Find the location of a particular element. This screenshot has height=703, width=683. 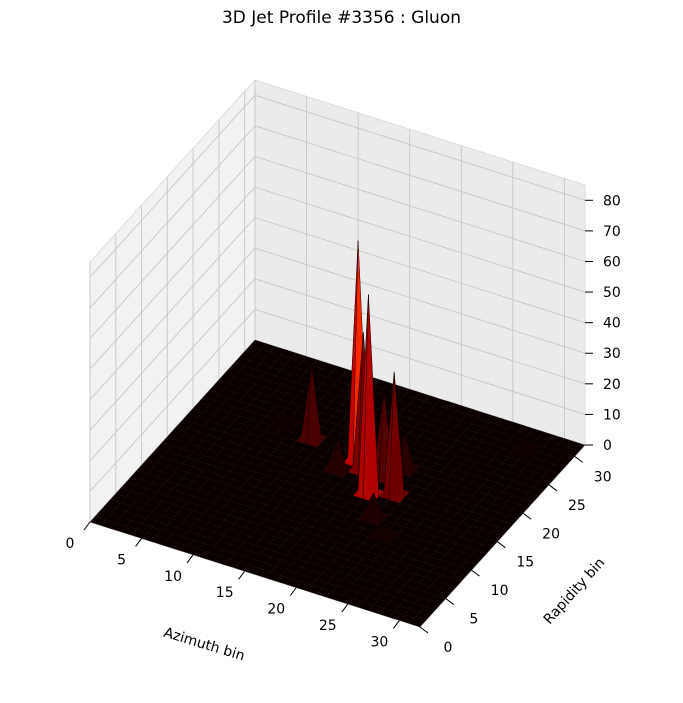

z-tick-label: 20 is located at coordinates (612, 385).